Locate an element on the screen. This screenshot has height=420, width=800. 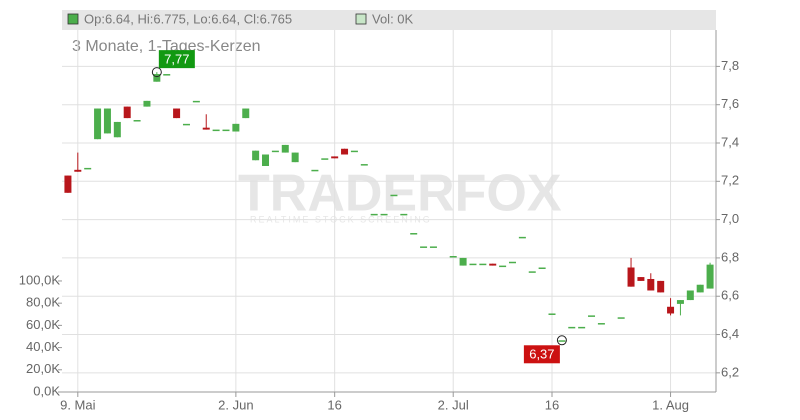
watermark: TRADERFOX is located at coordinates (400, 194).